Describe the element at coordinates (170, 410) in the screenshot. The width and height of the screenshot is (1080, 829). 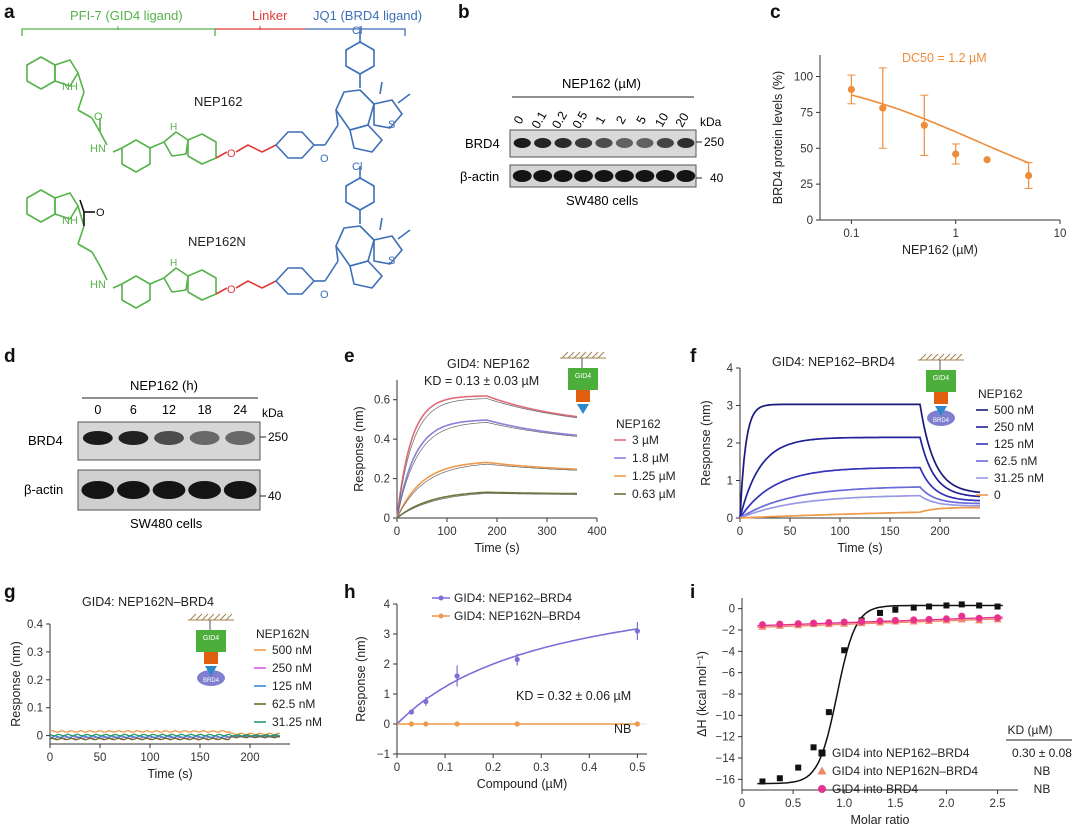
I see `blot-d-lanes: 0 6 12 18 24` at that location.